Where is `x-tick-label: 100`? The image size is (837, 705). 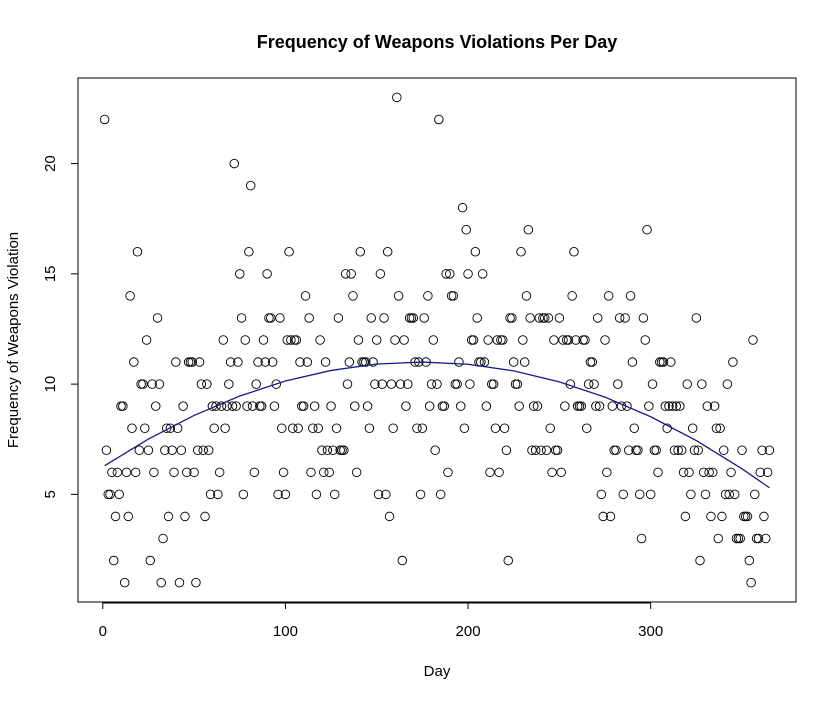 x-tick-label: 100 is located at coordinates (285, 631).